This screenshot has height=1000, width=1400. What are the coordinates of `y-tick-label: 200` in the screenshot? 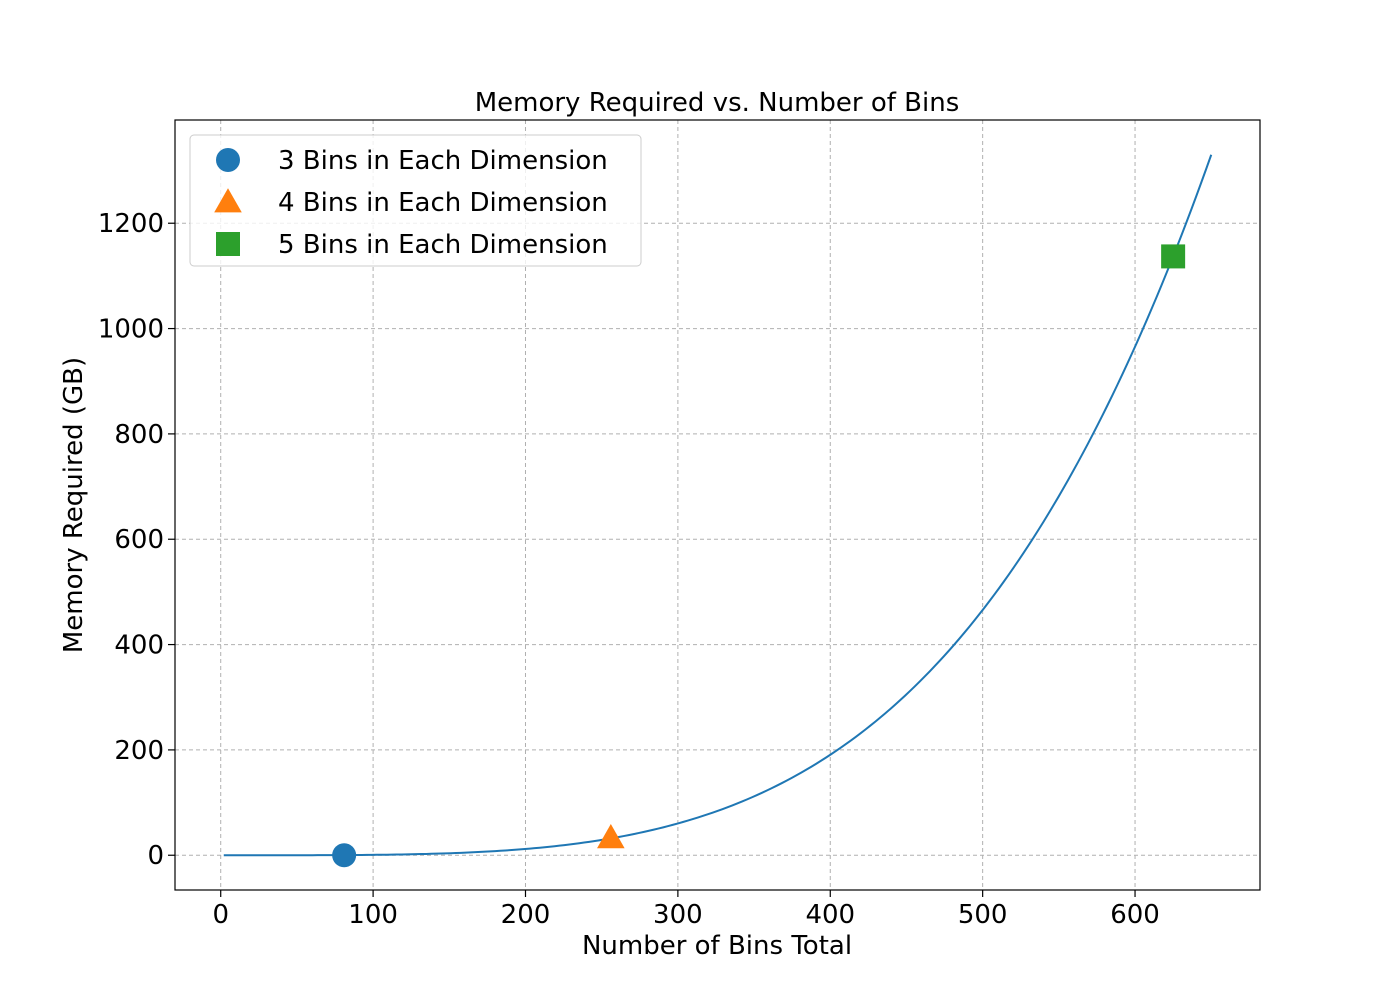 It's located at (139, 751).